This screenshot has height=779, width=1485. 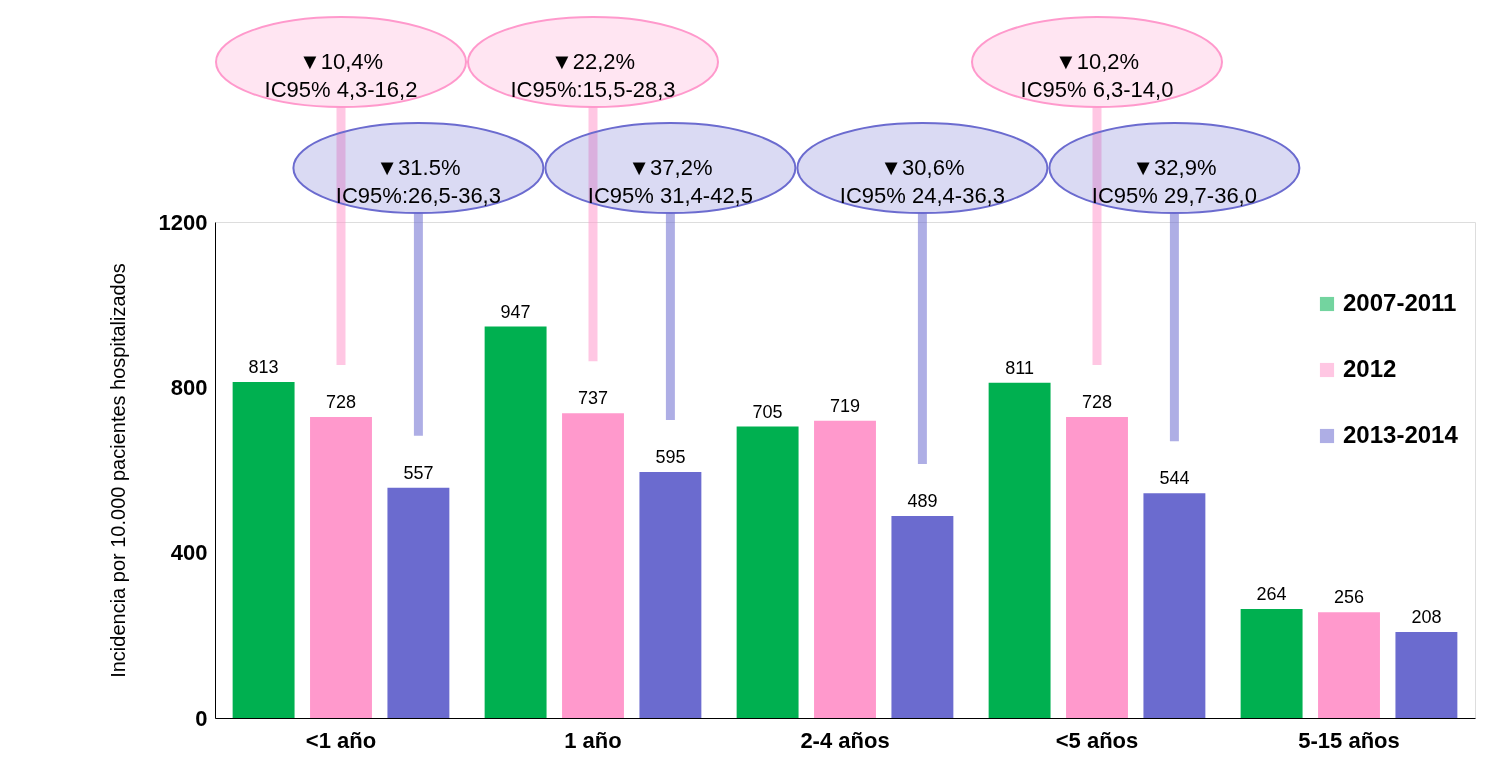 What do you see at coordinates (1370, 368) in the screenshot?
I see `legend-label: 2012` at bounding box center [1370, 368].